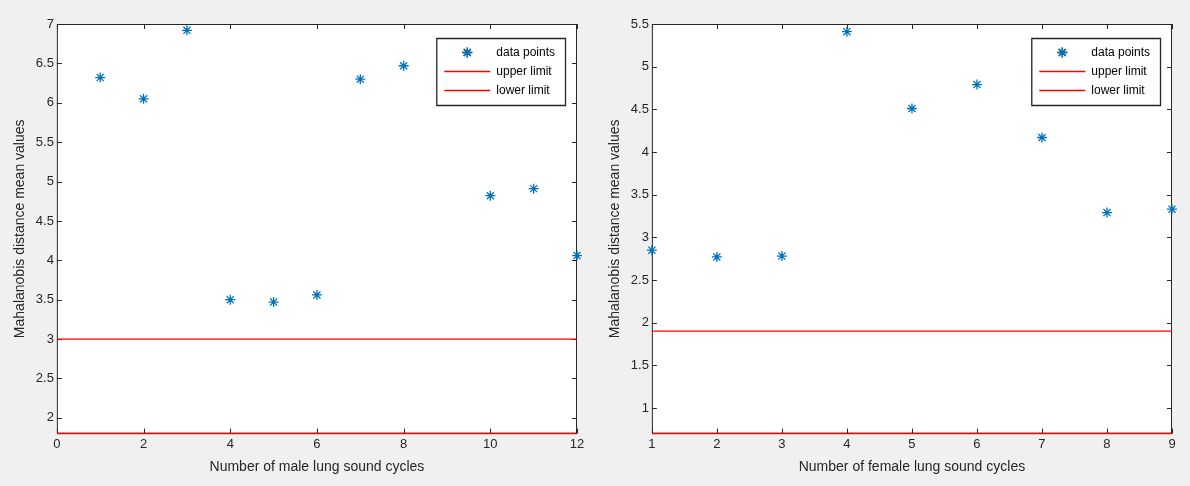 This screenshot has height=486, width=1190. Describe the element at coordinates (639, 364) in the screenshot. I see `y-tick-label: 1.5` at that location.